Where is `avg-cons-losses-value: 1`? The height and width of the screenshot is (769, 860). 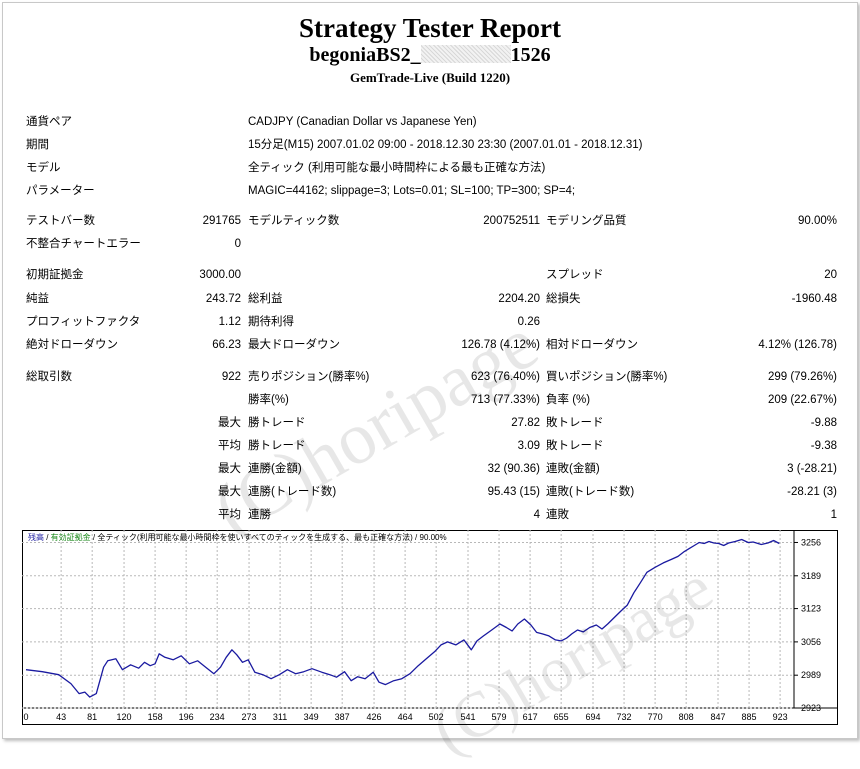 avg-cons-losses-value: 1 is located at coordinates (833, 515).